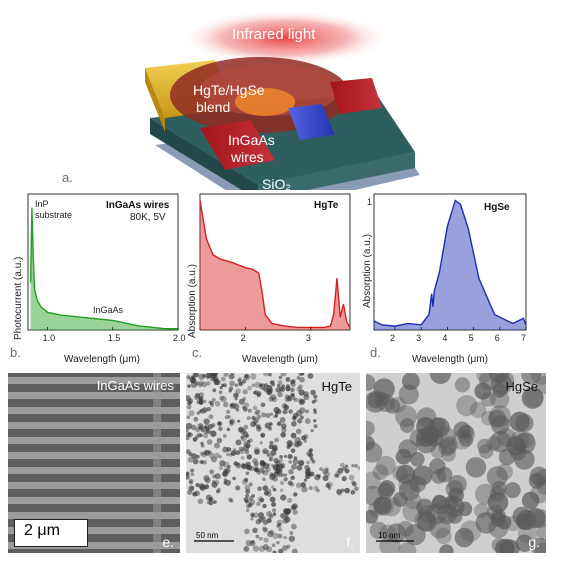  What do you see at coordinates (521, 386) in the screenshot?
I see `panel-g-title: HgSe` at bounding box center [521, 386].